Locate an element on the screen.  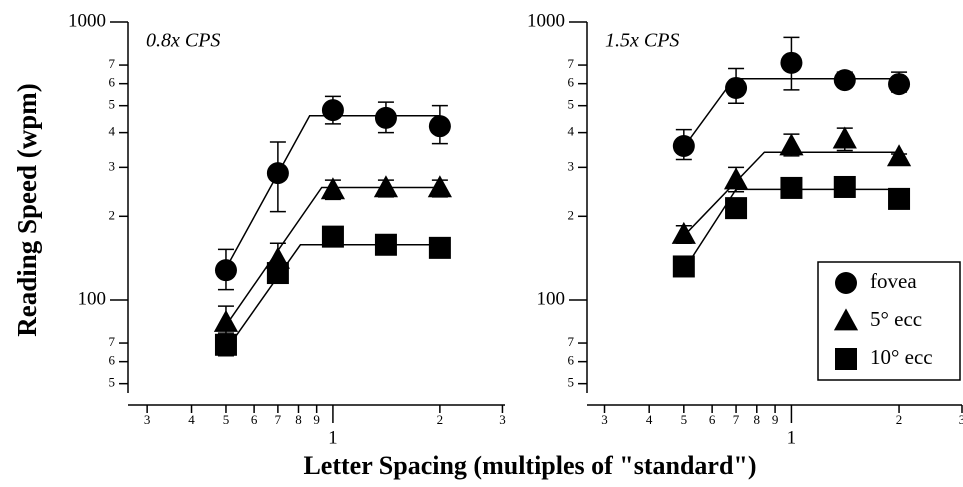
legend-label: 10° ecc is located at coordinates (901, 357).